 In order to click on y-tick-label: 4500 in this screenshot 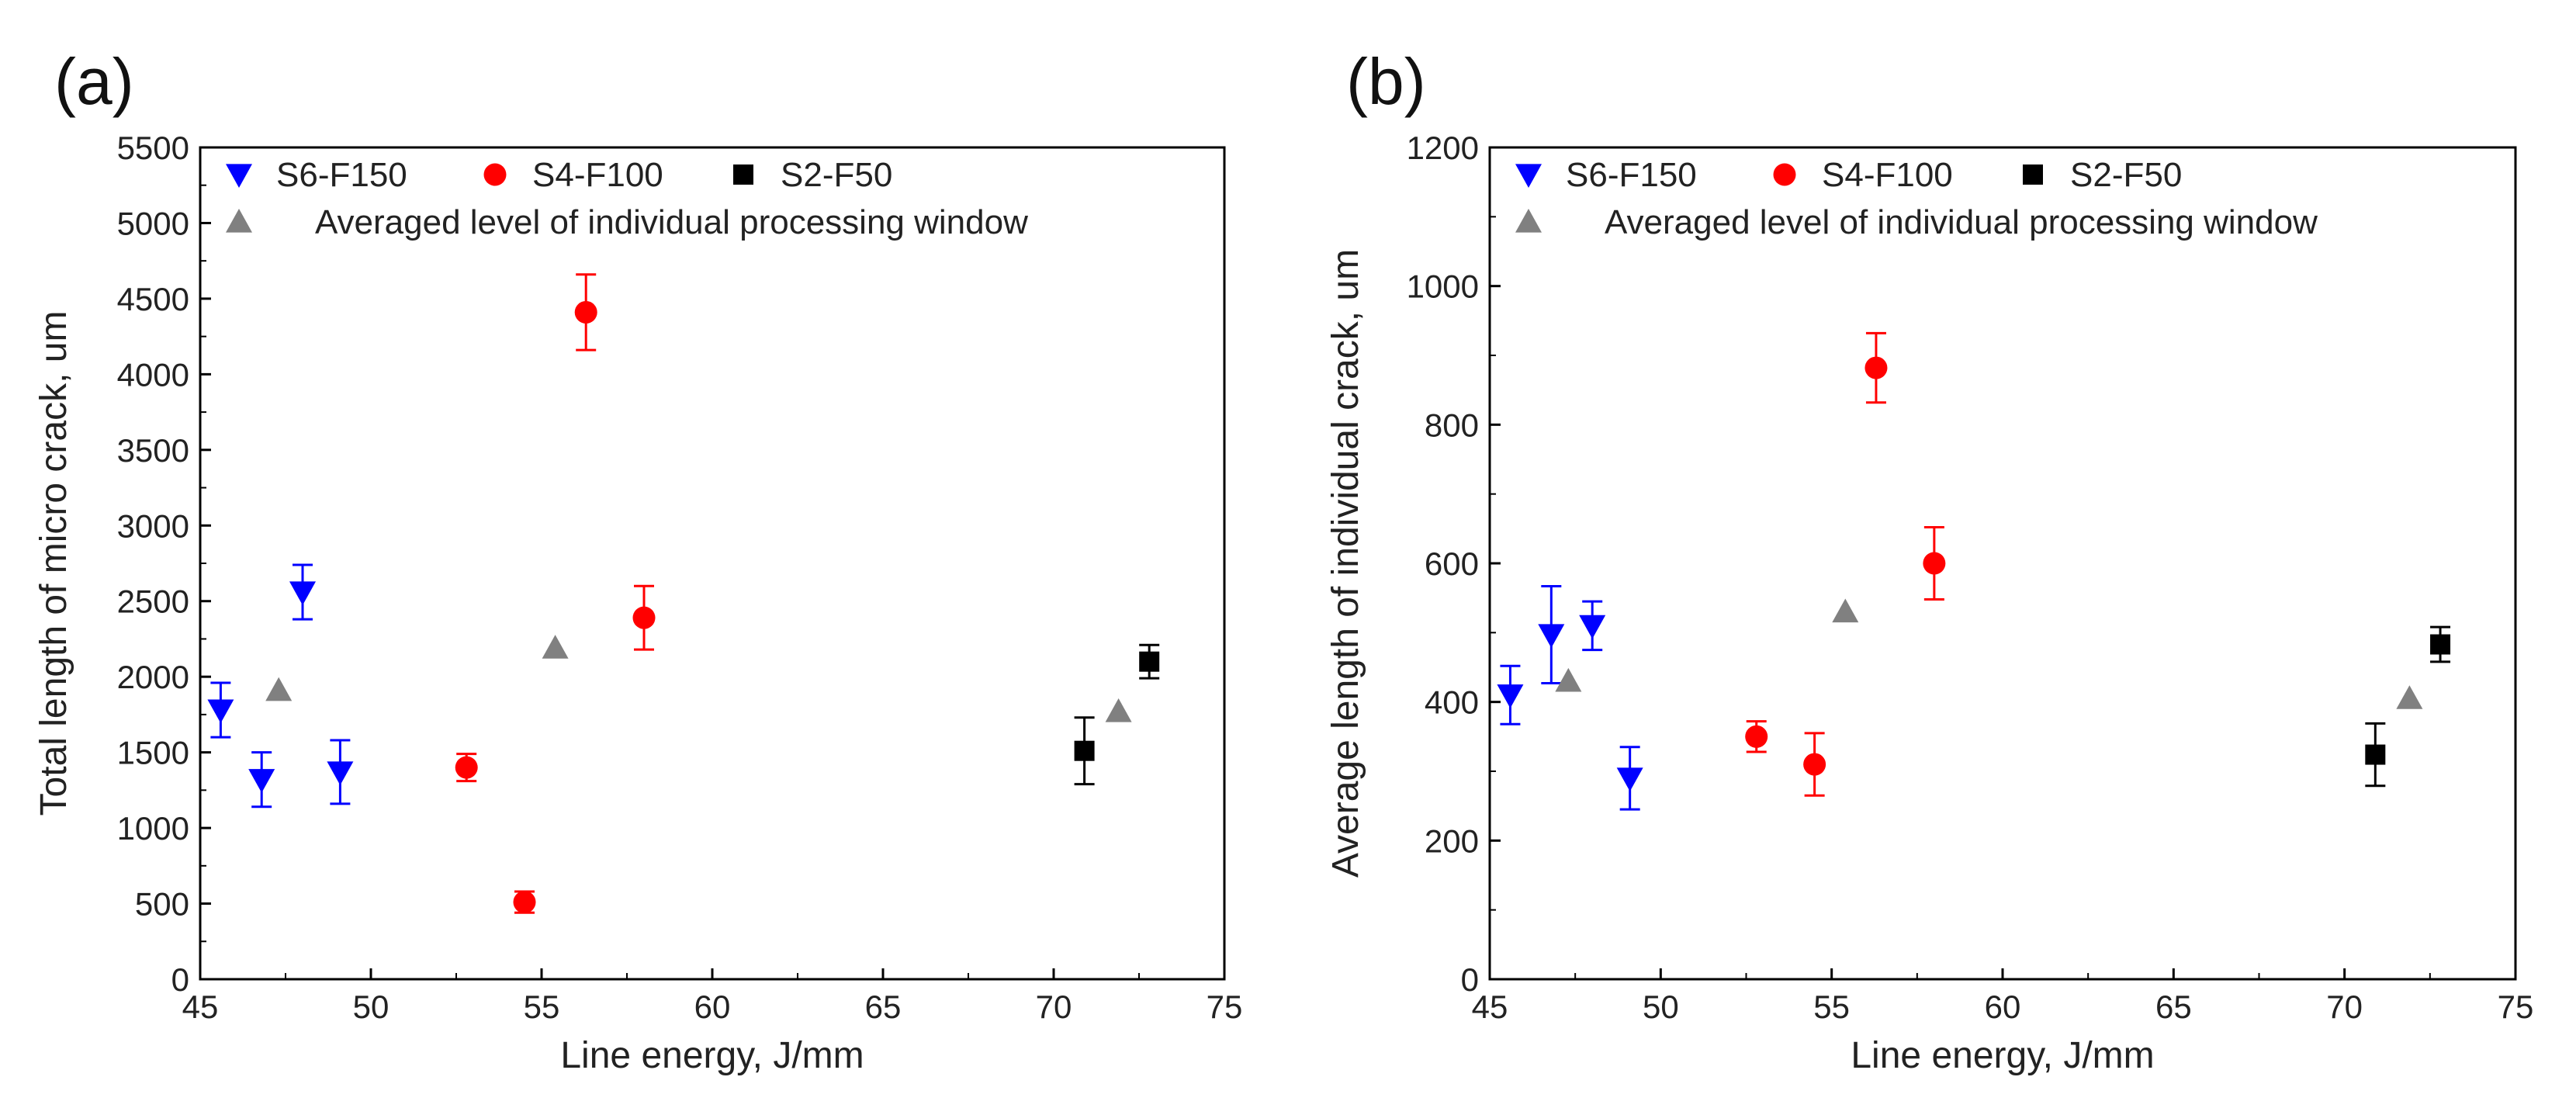, I will do `click(153, 299)`.